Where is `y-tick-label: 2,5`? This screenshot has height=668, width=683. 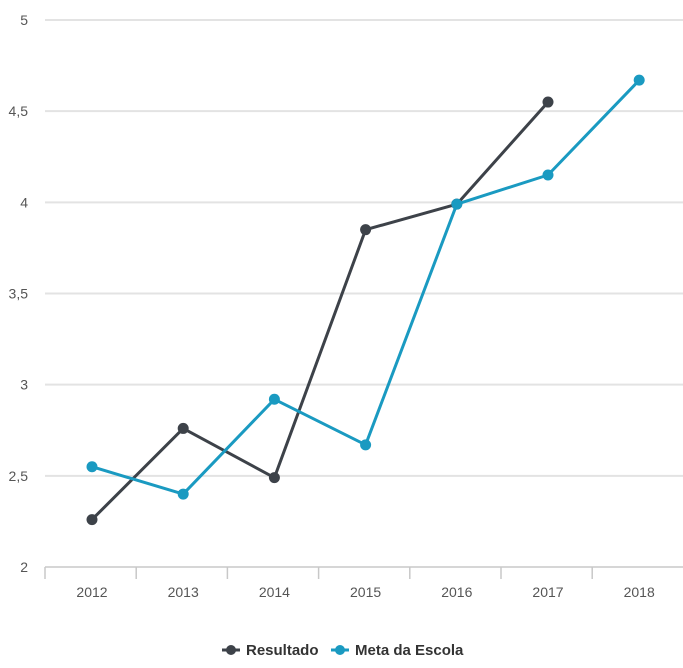
y-tick-label: 2,5 is located at coordinates (19, 476).